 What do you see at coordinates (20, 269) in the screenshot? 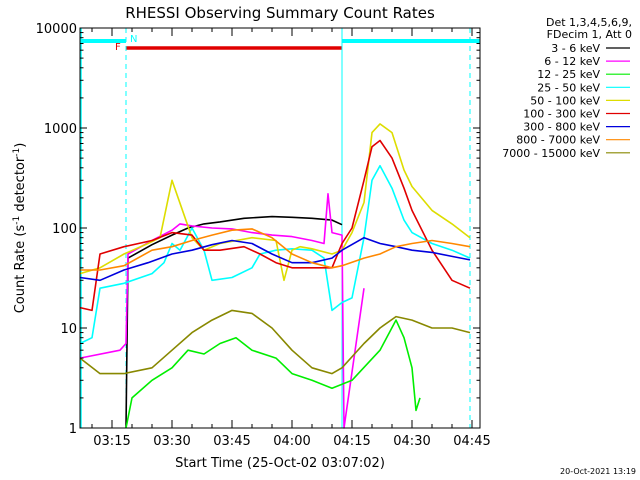
I see `y-axis-label-main: Count Rate (s` at bounding box center [20, 269].